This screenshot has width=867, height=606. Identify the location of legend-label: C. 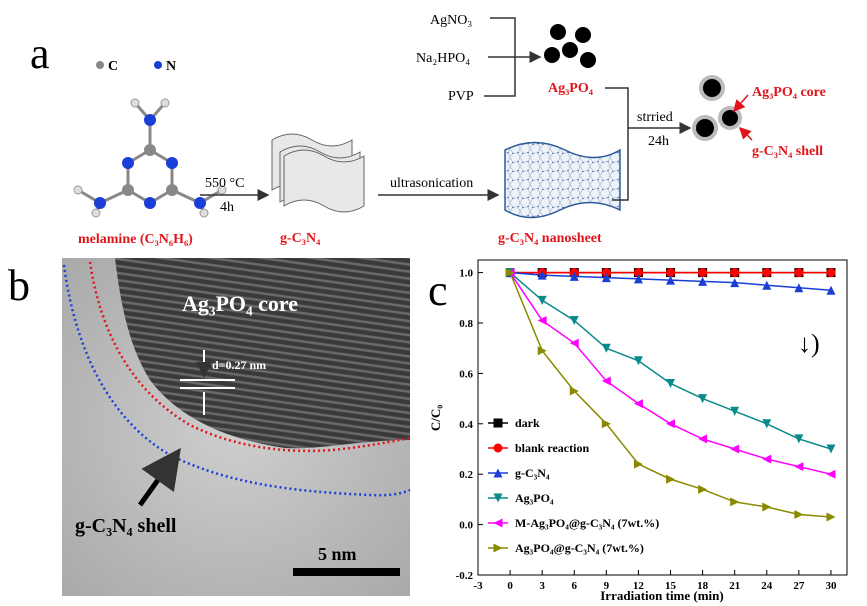
(113, 66).